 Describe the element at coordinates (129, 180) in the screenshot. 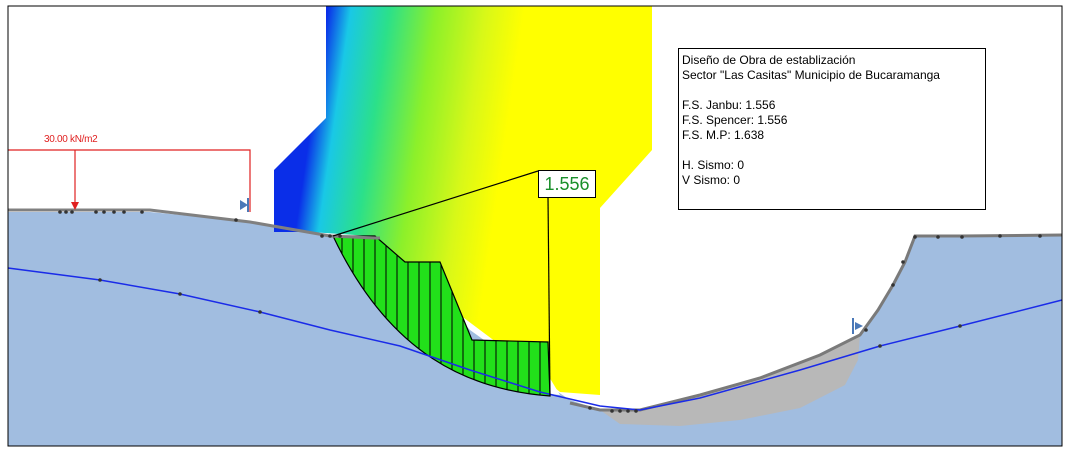

I see `distributed-load` at that location.